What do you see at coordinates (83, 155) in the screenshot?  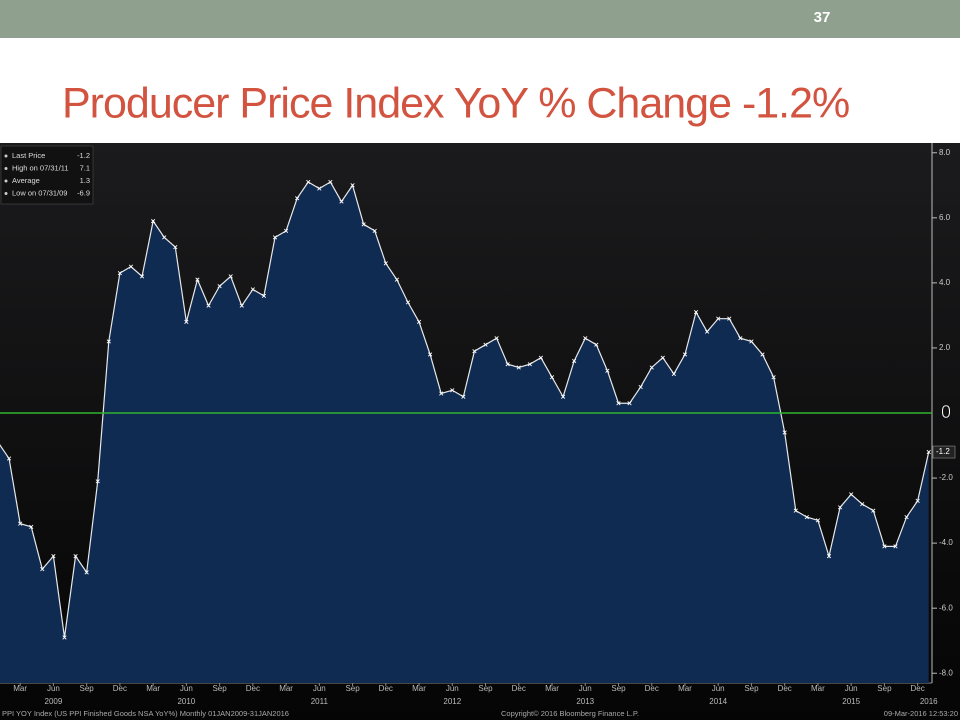 I see `legend-value: -1.2` at bounding box center [83, 155].